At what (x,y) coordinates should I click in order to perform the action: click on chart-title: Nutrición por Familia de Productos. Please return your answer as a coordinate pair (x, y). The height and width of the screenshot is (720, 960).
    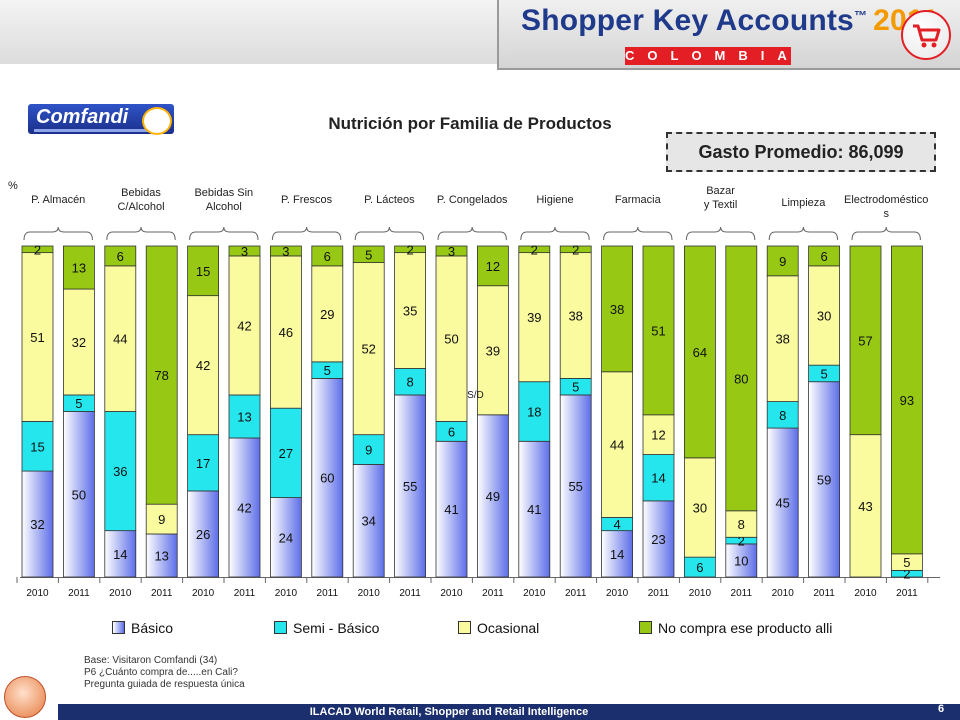
    Looking at the image, I should click on (470, 123).